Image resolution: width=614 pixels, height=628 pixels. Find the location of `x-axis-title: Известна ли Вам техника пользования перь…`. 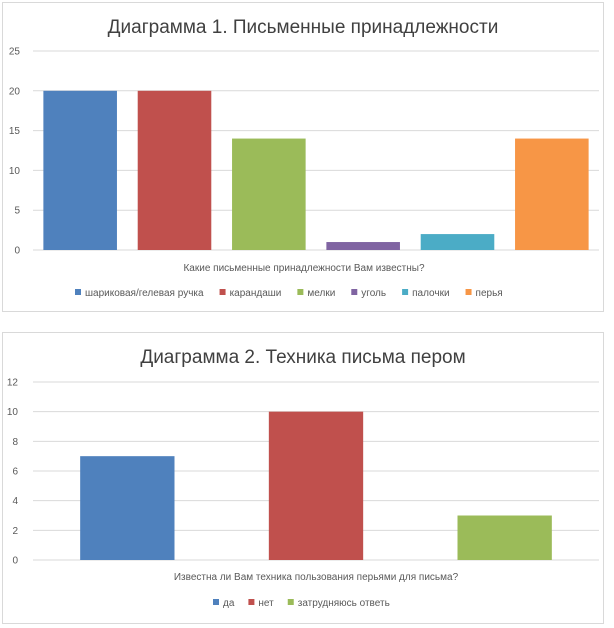

x-axis-title: Известна ли Вам техника пользования перь… is located at coordinates (316, 577).